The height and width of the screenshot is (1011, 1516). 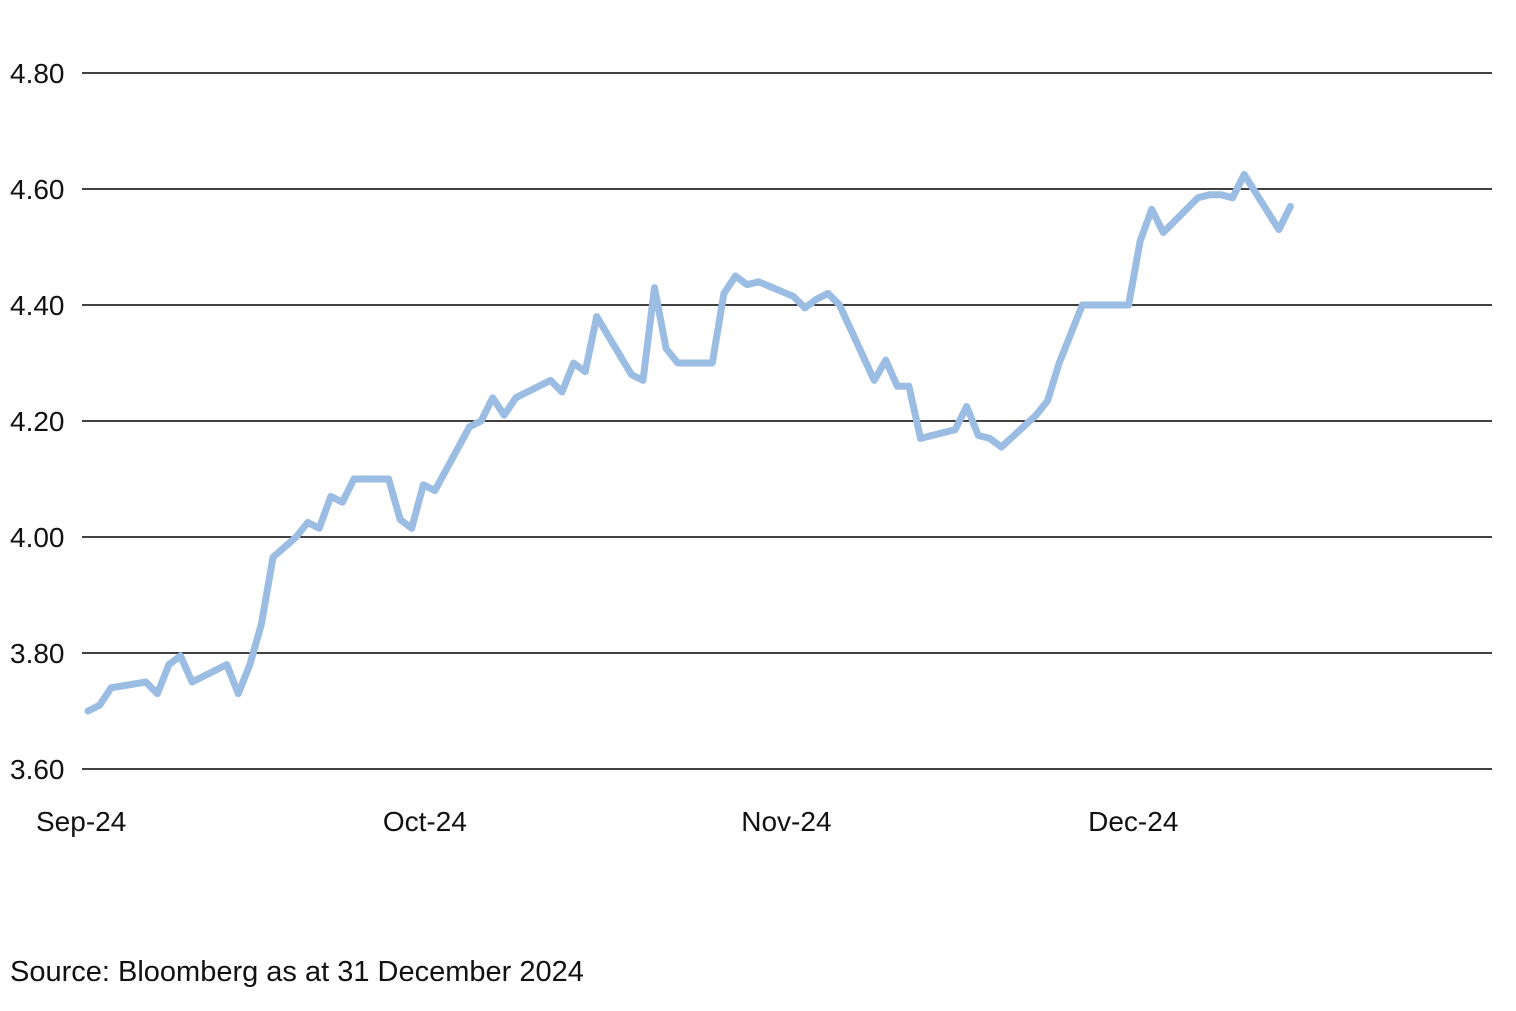 What do you see at coordinates (37, 305) in the screenshot?
I see `y-tick-label: 4.40` at bounding box center [37, 305].